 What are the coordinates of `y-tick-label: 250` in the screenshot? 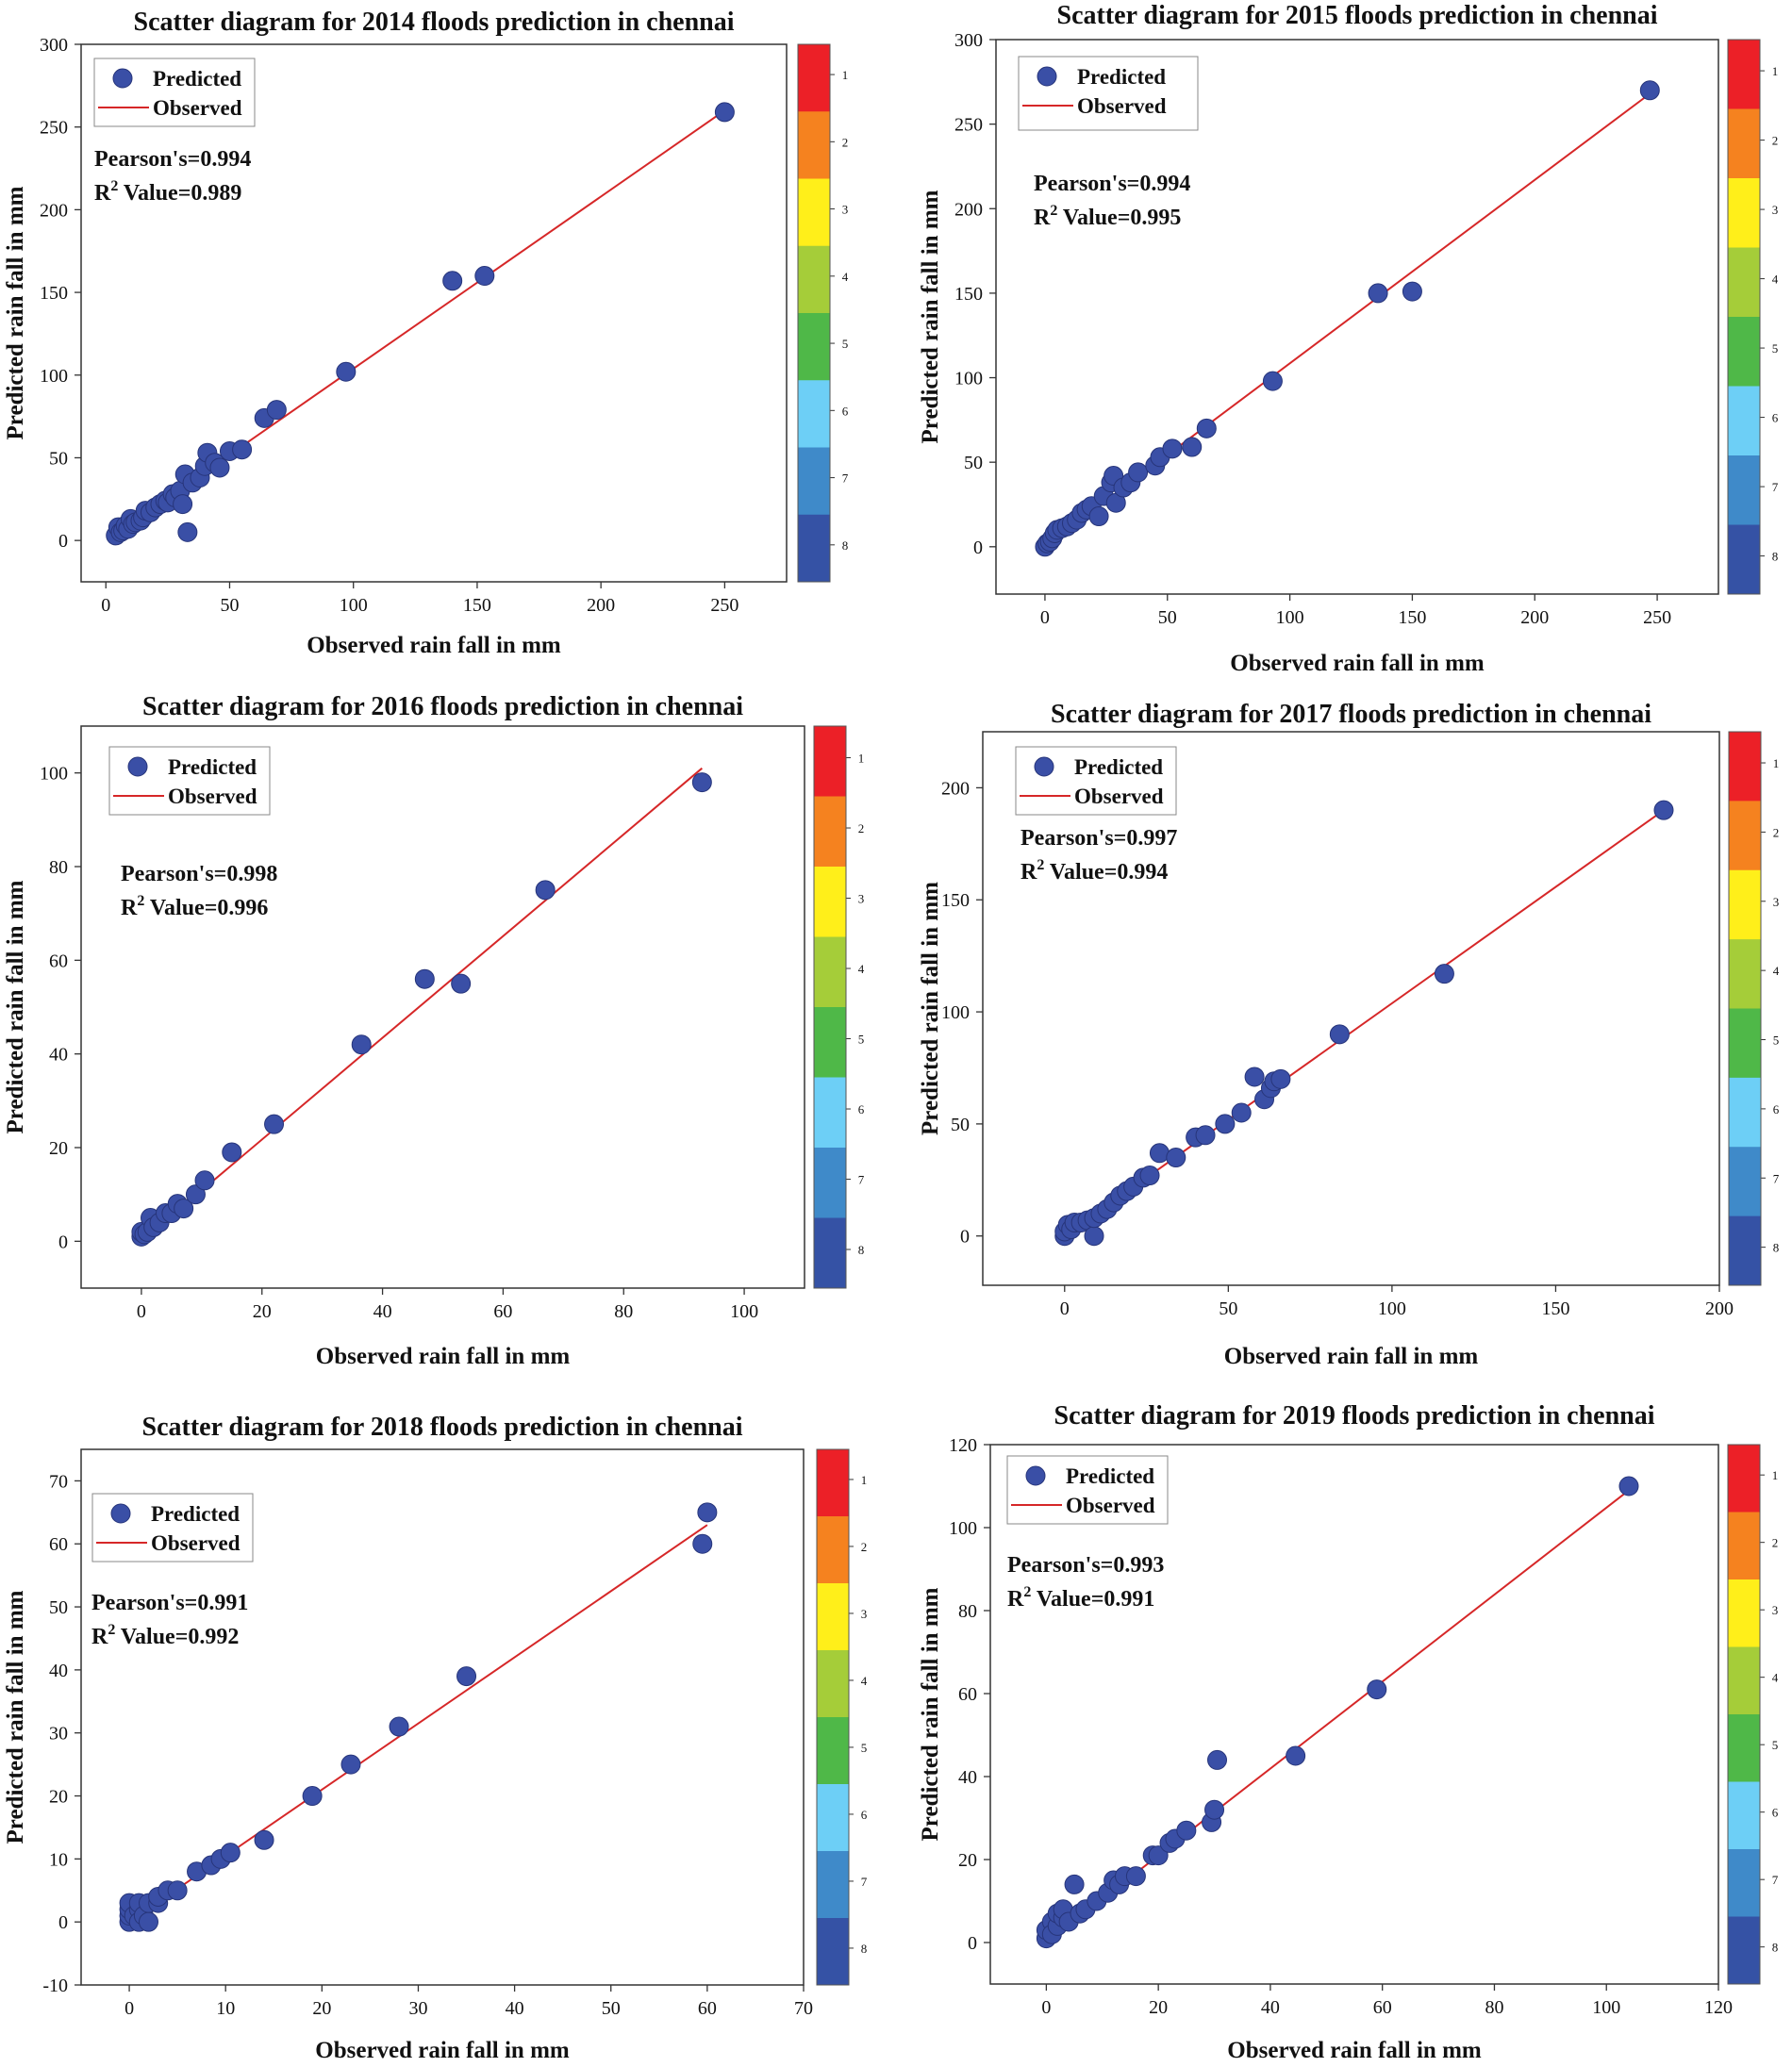 It's located at (968, 125).